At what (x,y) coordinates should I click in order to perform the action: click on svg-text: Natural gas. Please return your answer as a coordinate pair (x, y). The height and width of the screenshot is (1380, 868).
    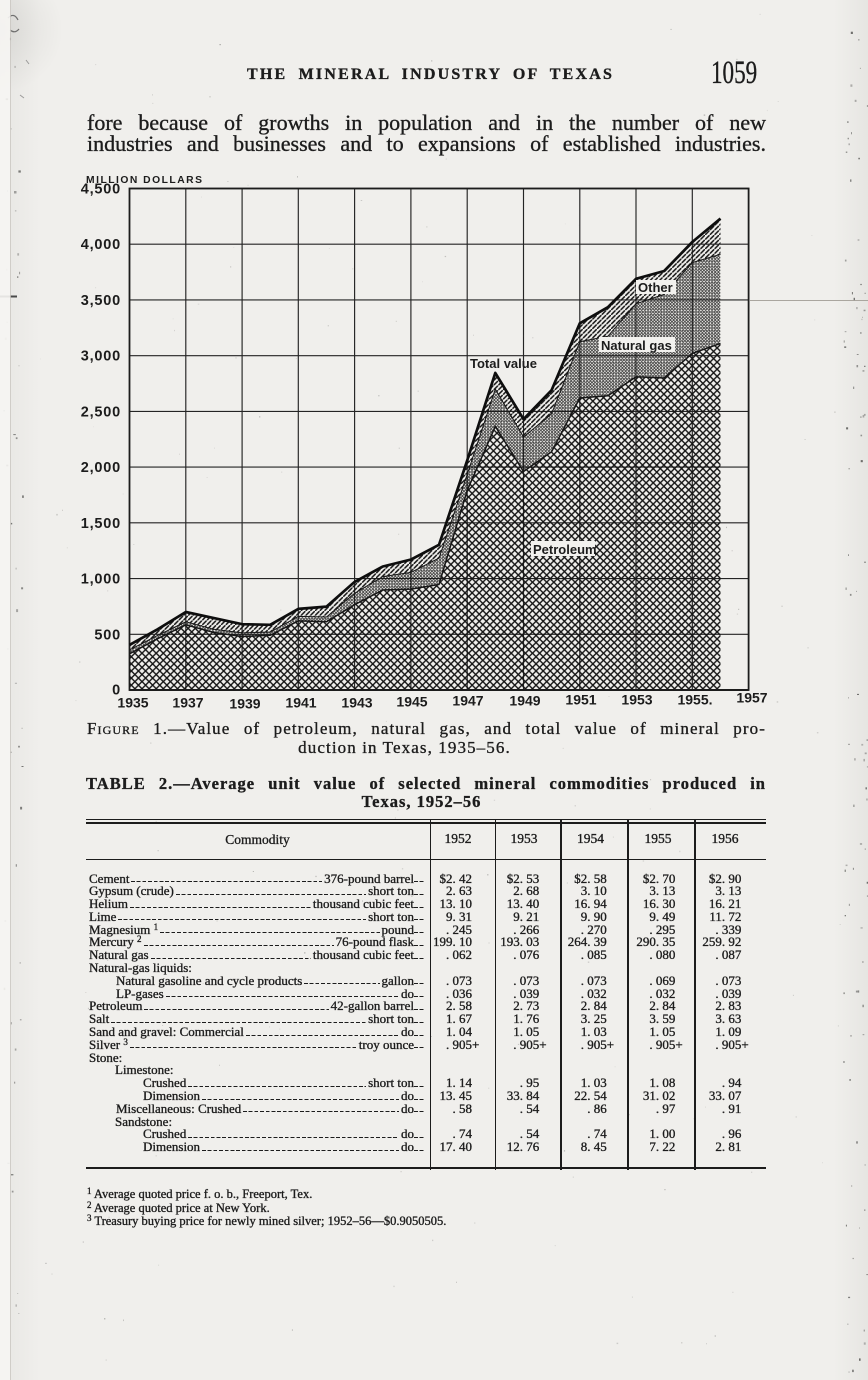
    Looking at the image, I should click on (636, 345).